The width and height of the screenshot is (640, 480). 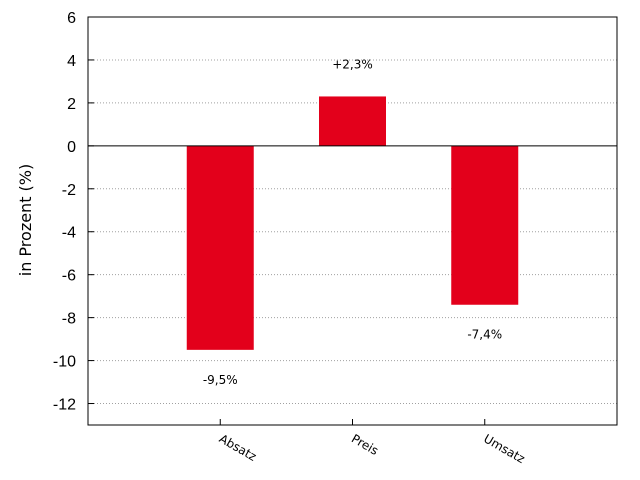 I want to click on x-tick-label: Umsatz, so click(x=504, y=448).